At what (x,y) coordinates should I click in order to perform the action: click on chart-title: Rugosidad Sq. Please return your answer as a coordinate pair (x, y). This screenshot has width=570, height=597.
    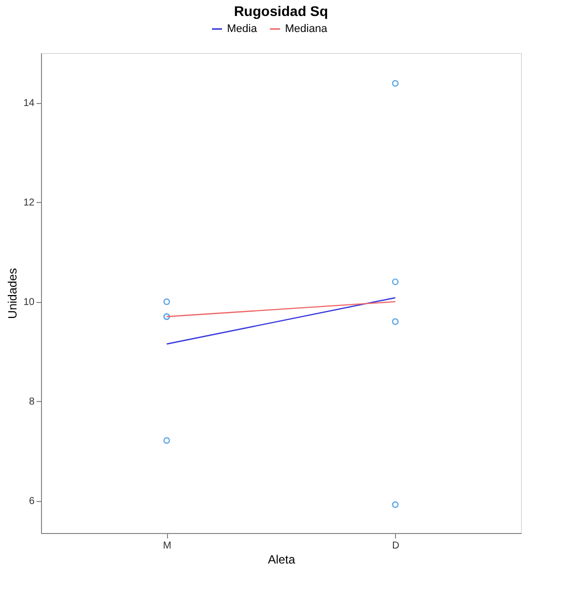
    Looking at the image, I should click on (281, 11).